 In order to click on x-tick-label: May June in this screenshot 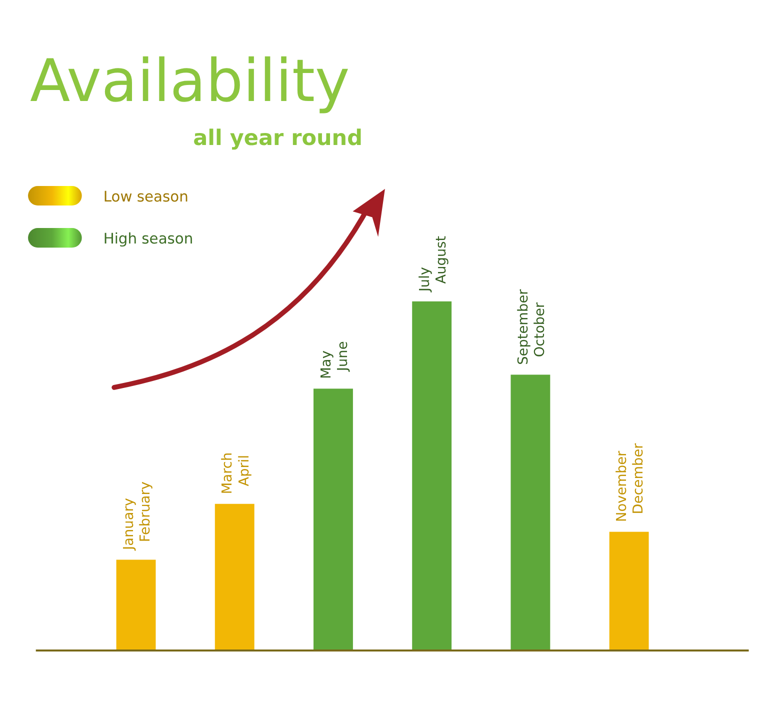, I will do `click(334, 360)`.